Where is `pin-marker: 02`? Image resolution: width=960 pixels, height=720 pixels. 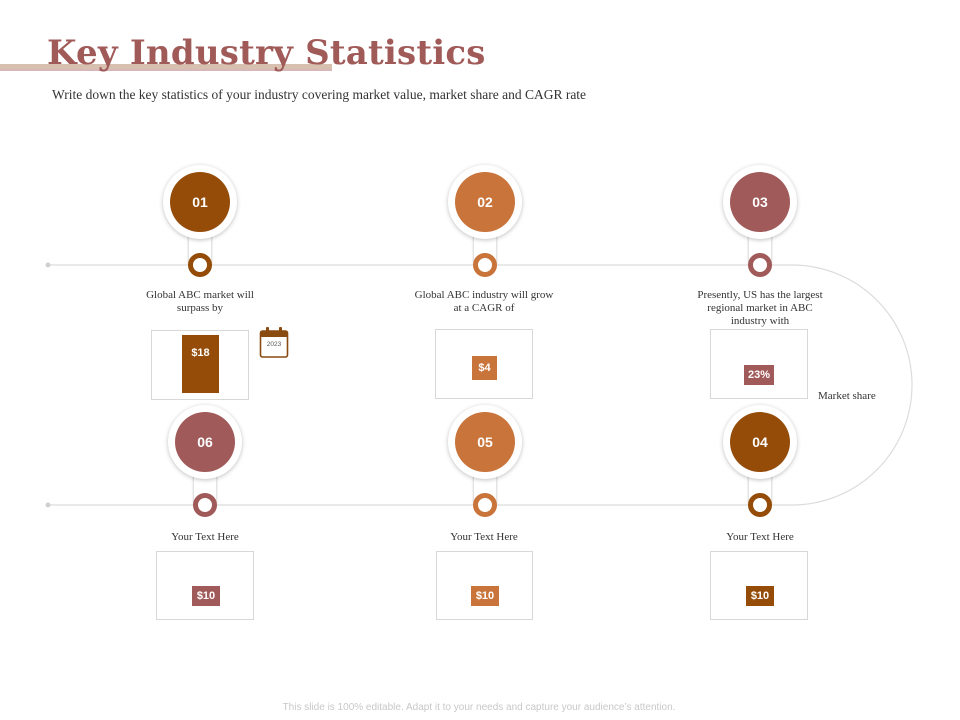
pin-marker: 02 is located at coordinates (485, 202).